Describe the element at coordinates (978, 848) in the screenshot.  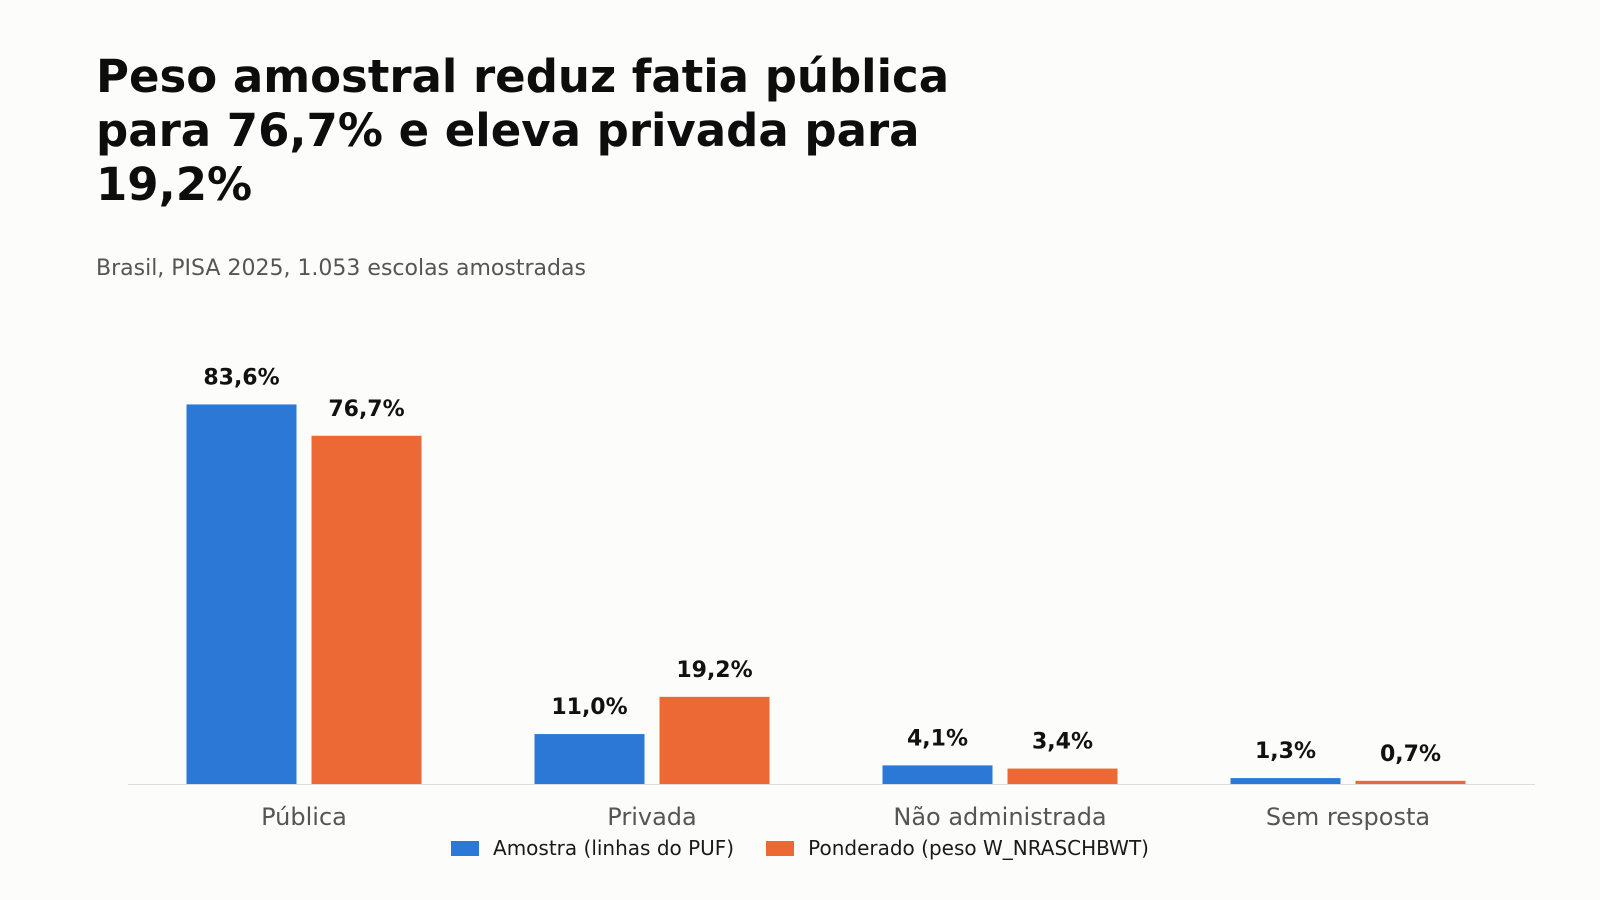
I see `legend-label: Ponderado (peso W_NRASCHBWT)` at that location.